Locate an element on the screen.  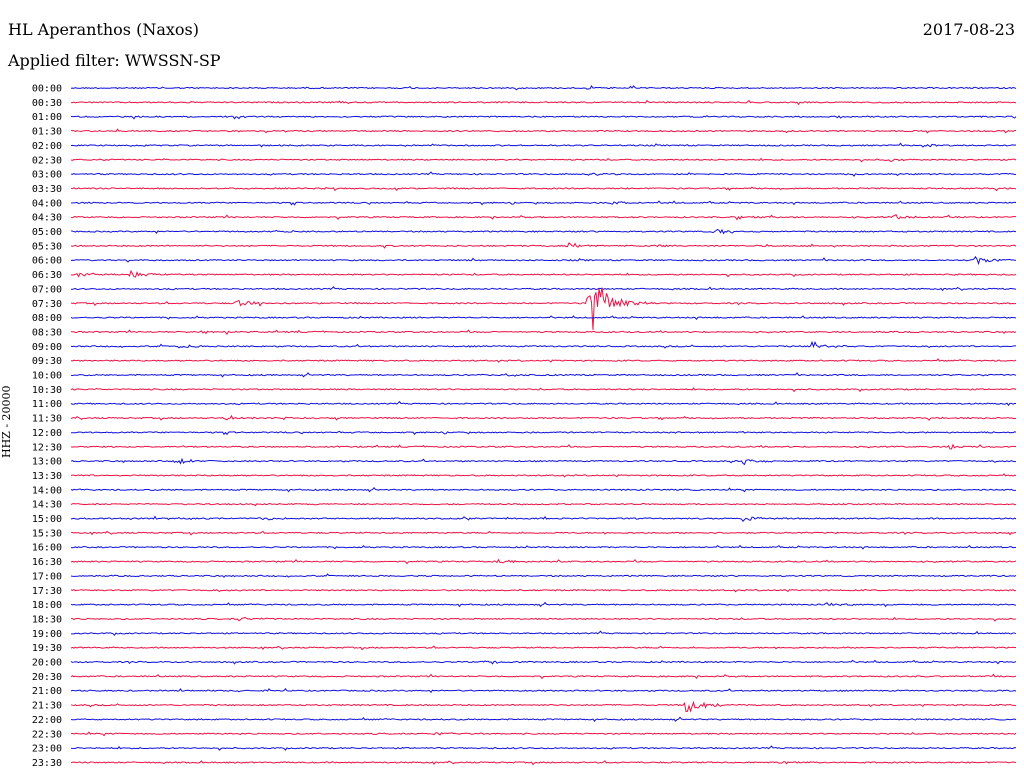
tick-label-1430: 14:30 is located at coordinates (47, 505).